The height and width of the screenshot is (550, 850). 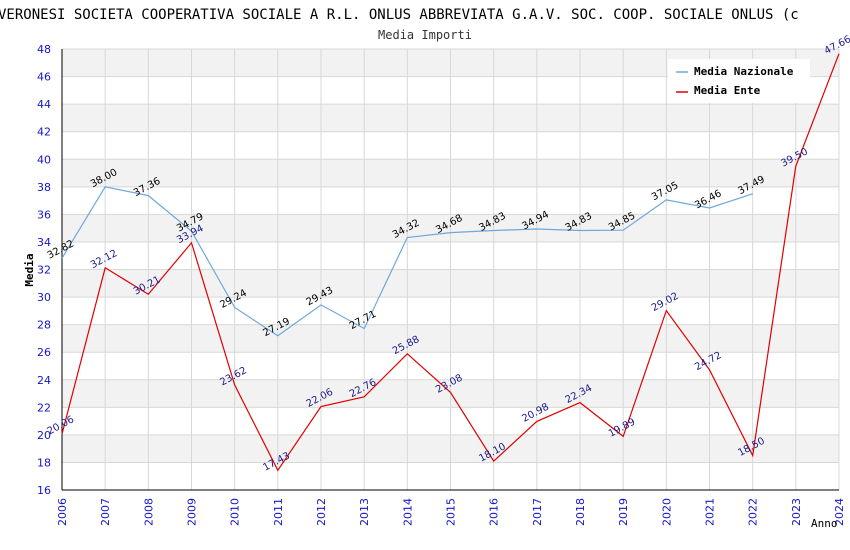 What do you see at coordinates (278, 512) in the screenshot?
I see `x-tick-label: 2011` at bounding box center [278, 512].